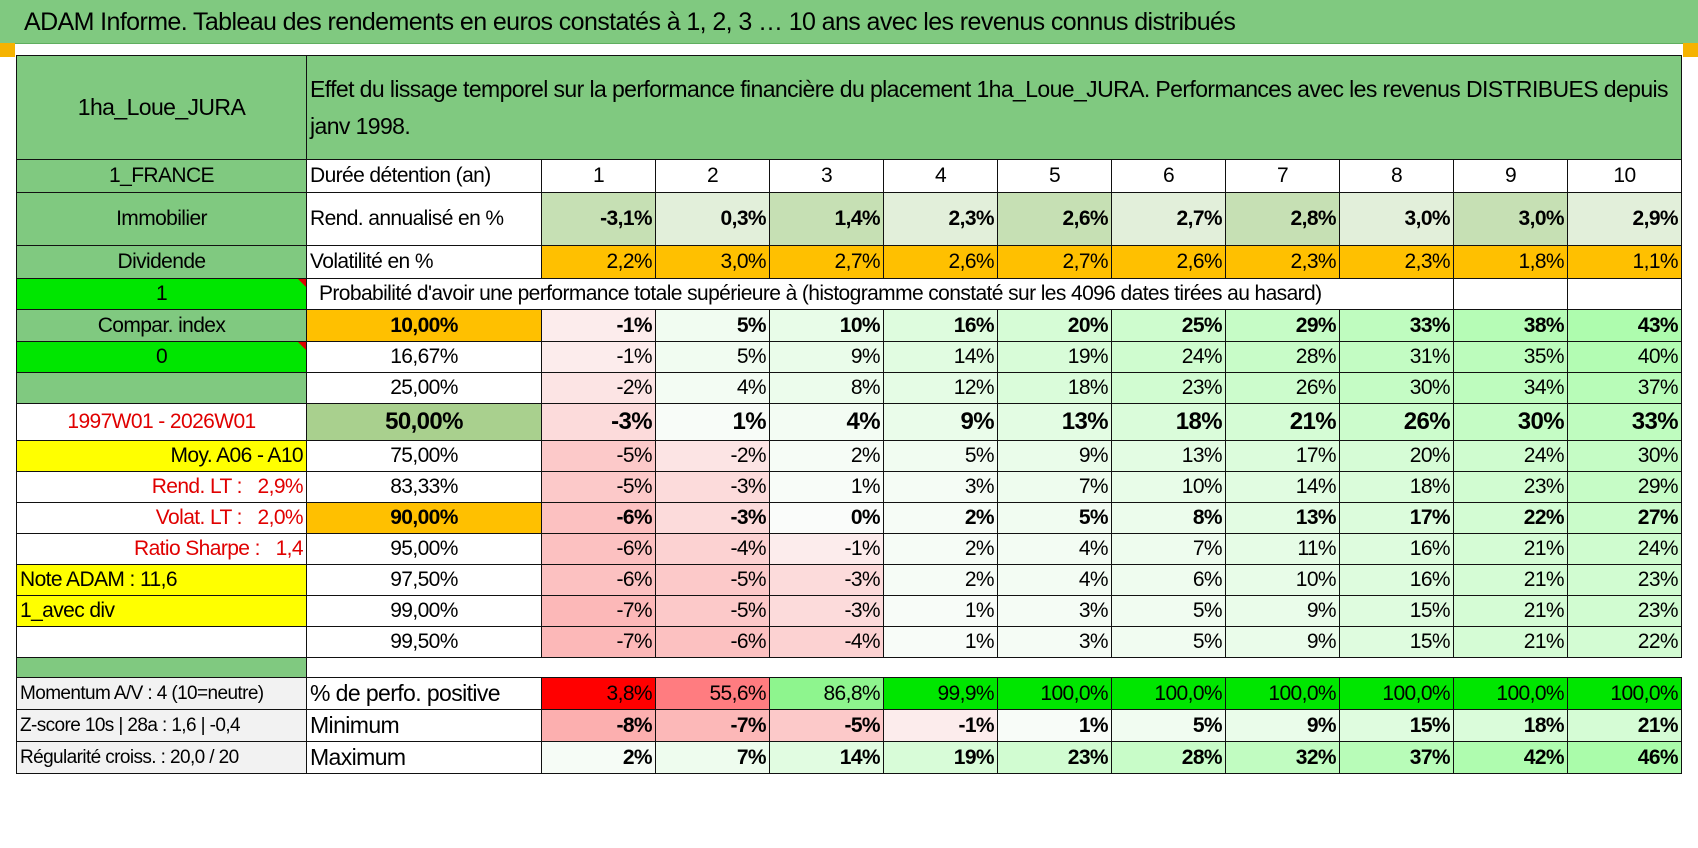 The width and height of the screenshot is (1698, 848). I want to click on minimum-value: 1%, so click(1055, 726).